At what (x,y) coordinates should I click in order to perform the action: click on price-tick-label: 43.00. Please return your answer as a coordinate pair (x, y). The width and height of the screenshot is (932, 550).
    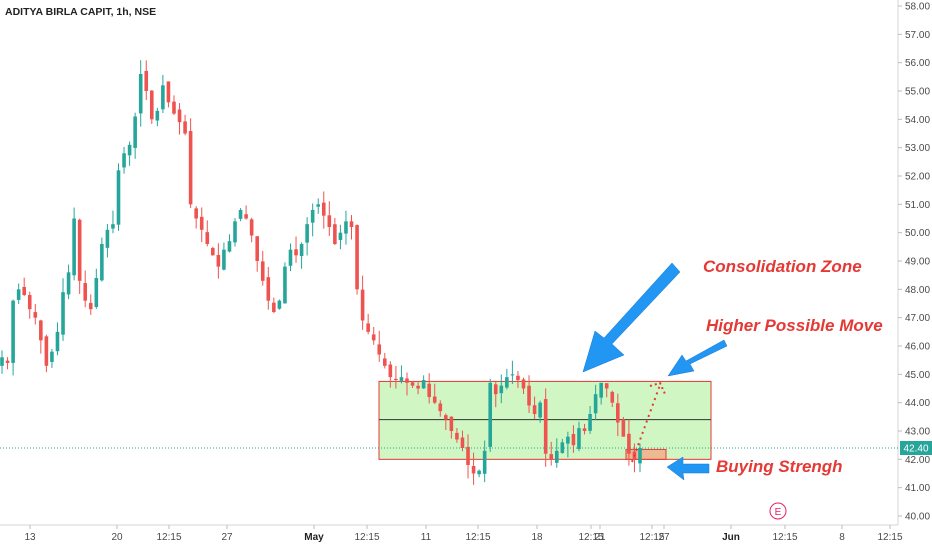
    Looking at the image, I should click on (917, 432).